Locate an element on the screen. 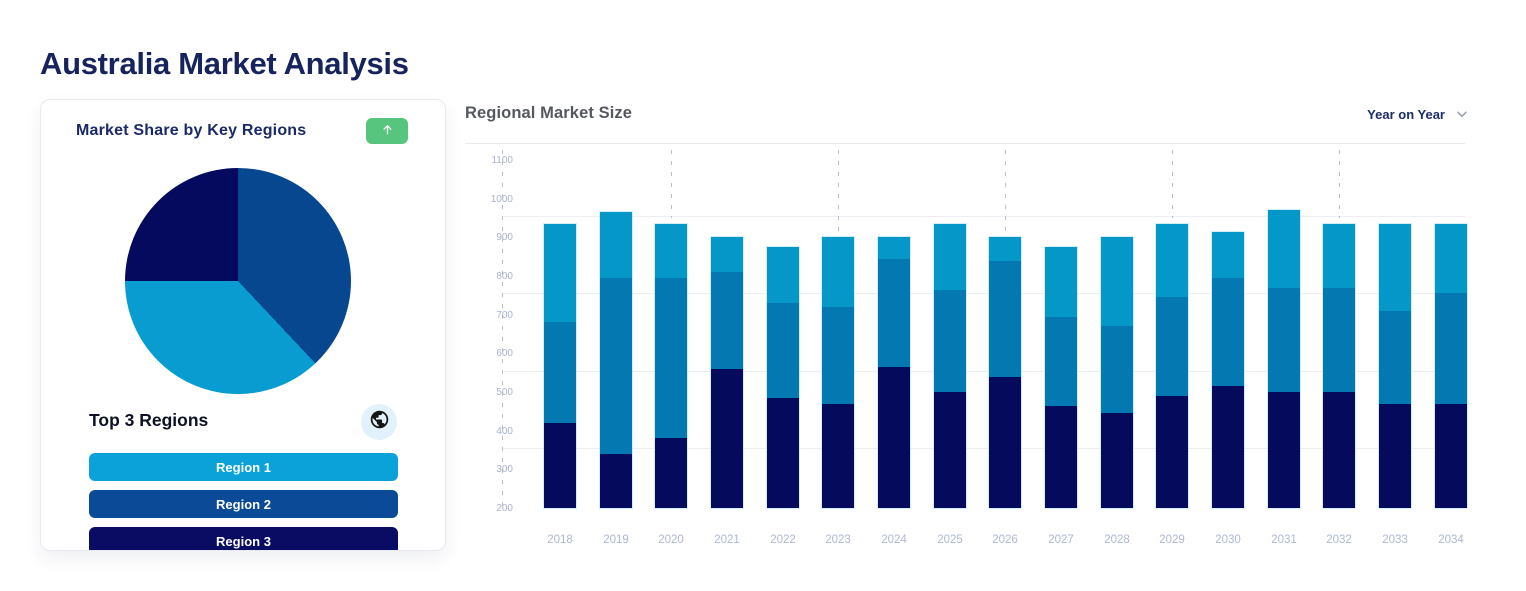 This screenshot has width=1526, height=591. y-axis-label: 600 is located at coordinates (504, 354).